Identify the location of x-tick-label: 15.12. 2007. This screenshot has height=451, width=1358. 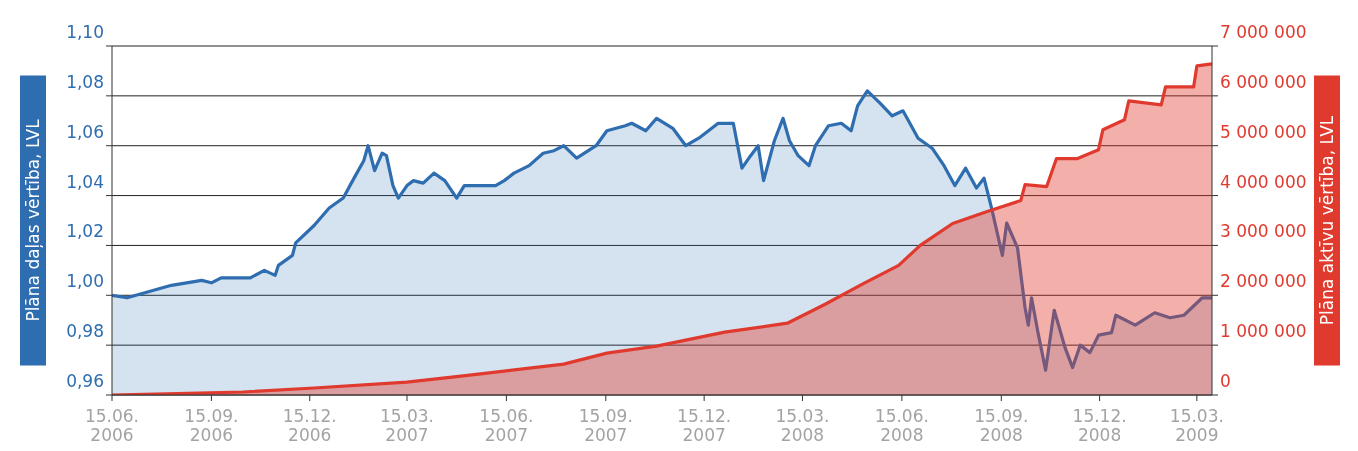
(704, 425).